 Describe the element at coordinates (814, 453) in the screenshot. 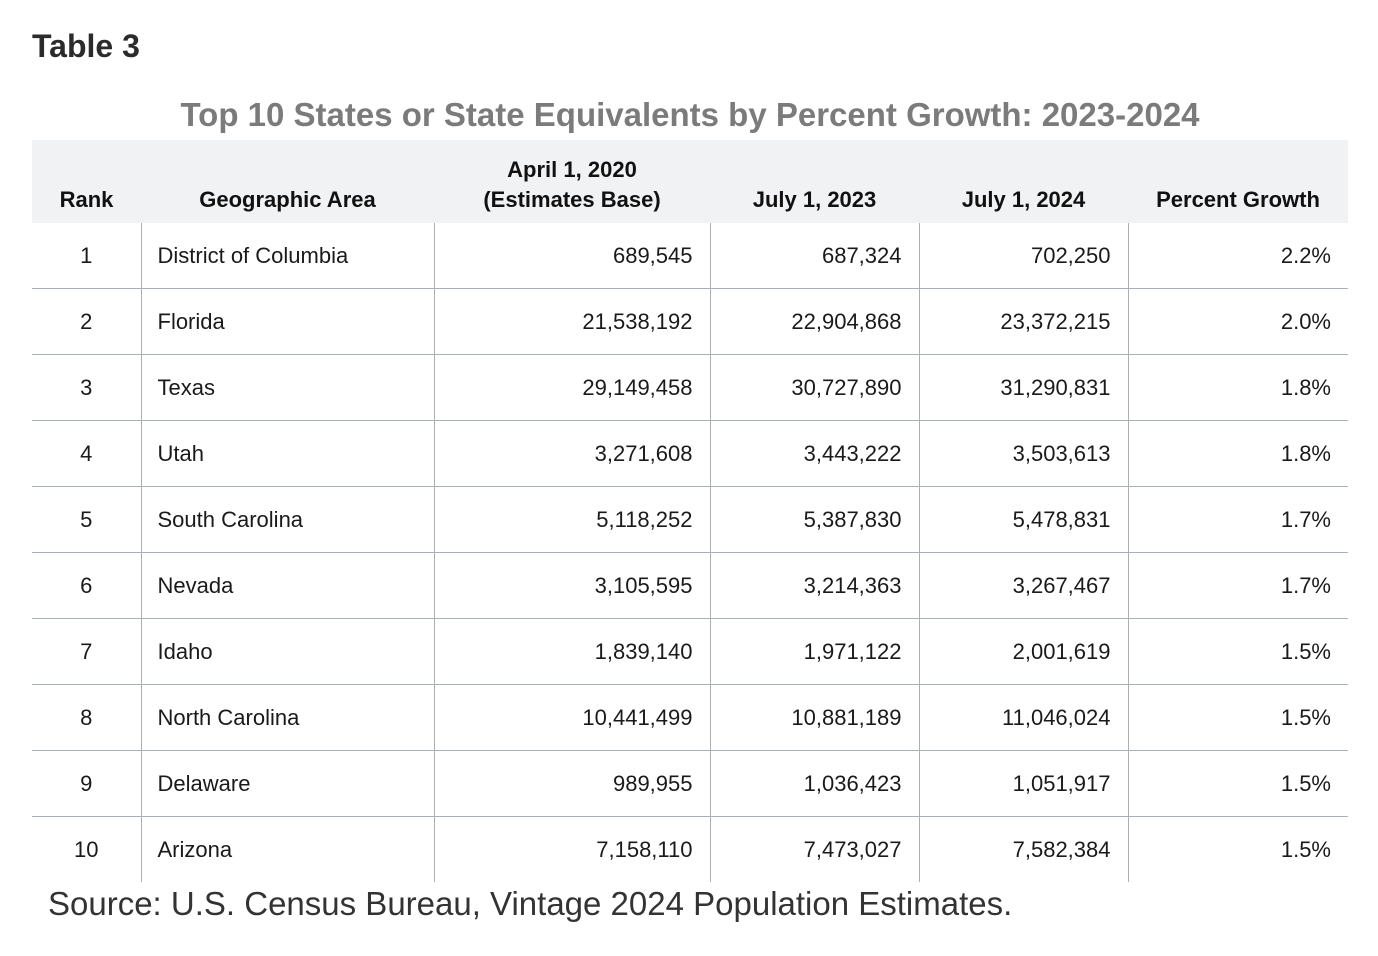

I see `cell-y2023: 3,443,222` at that location.